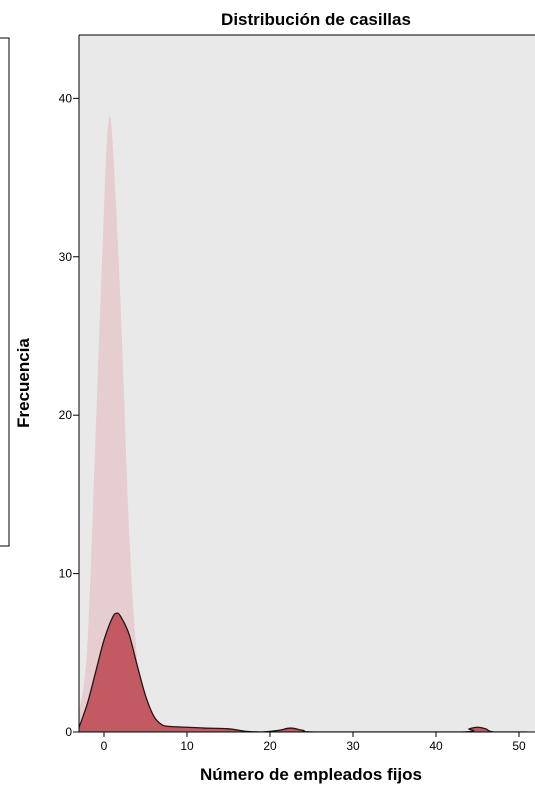 The width and height of the screenshot is (535, 789). I want to click on x-ticks: 0 10 20 30 40 50, so click(313, 742).